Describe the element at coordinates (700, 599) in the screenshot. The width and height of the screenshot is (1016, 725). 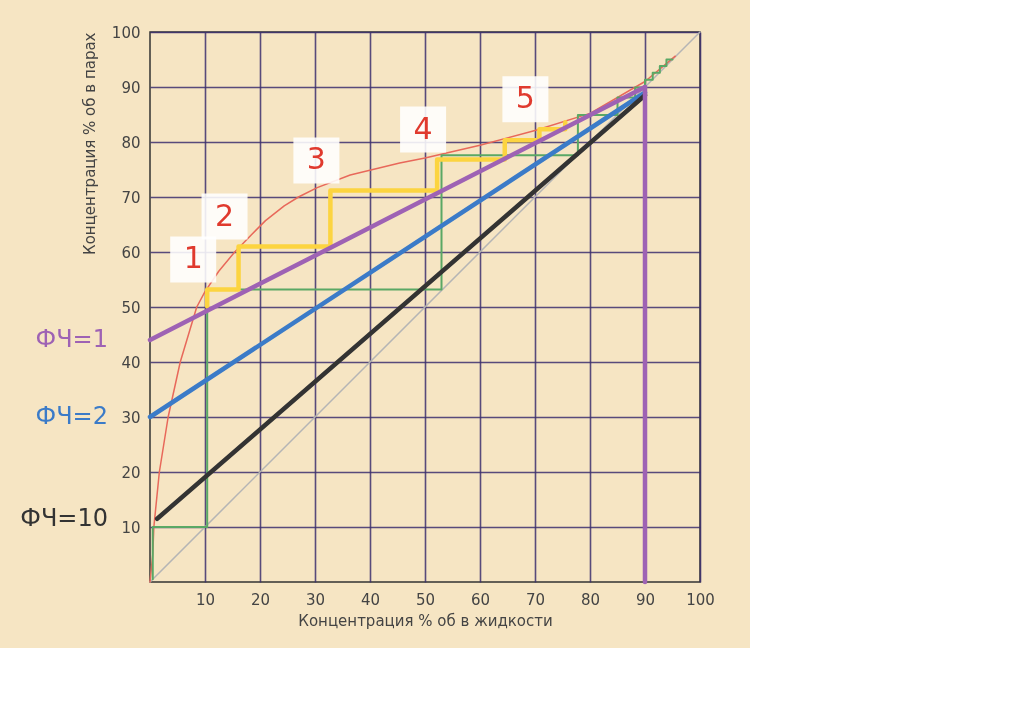
I see `x-tick-label: 100` at that location.